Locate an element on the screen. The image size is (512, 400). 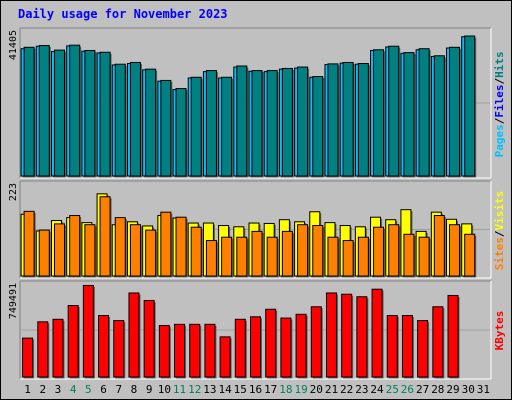
x-tick-label-21: 21 is located at coordinates (331, 389).